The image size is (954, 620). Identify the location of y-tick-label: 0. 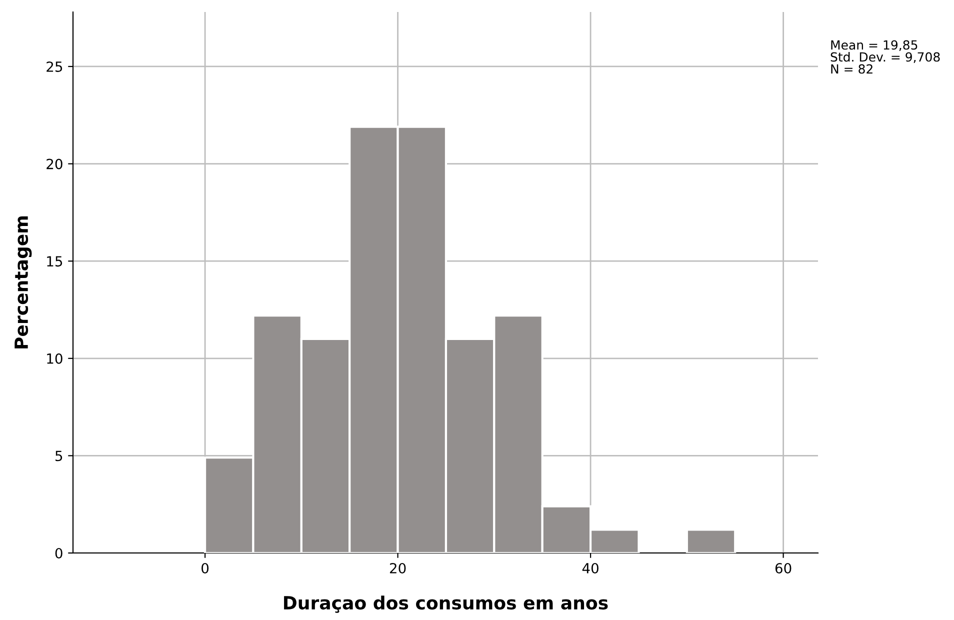
(58, 553).